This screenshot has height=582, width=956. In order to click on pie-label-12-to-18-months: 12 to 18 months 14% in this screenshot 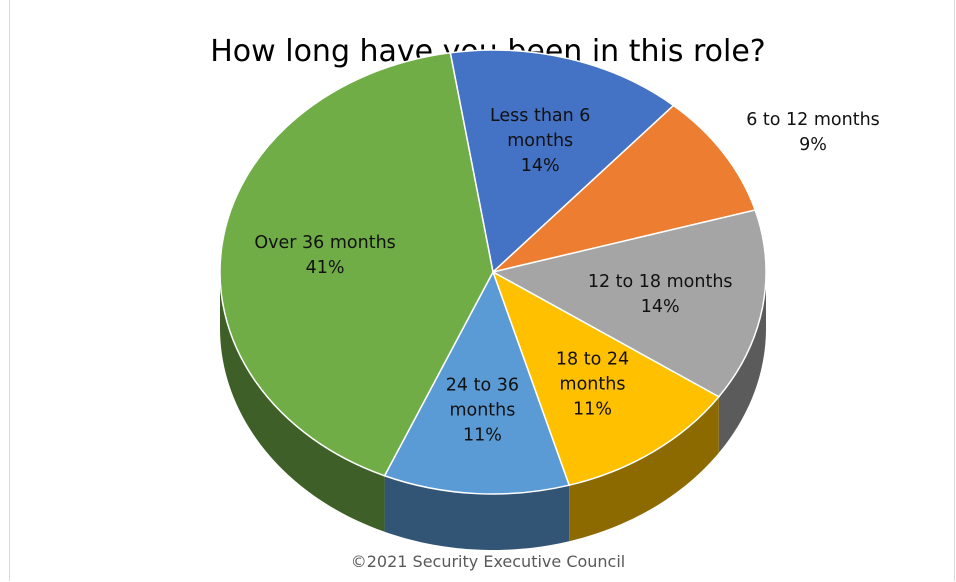, I will do `click(660, 294)`.